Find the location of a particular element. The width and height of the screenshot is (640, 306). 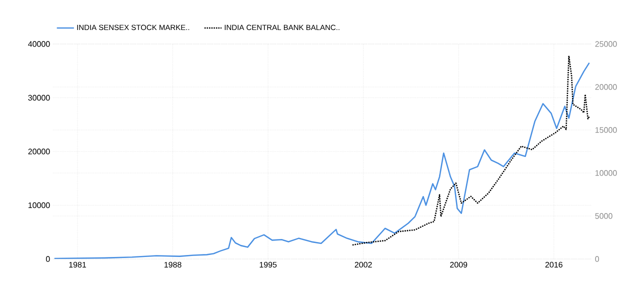

y-tick-label: 10000 is located at coordinates (39, 205).